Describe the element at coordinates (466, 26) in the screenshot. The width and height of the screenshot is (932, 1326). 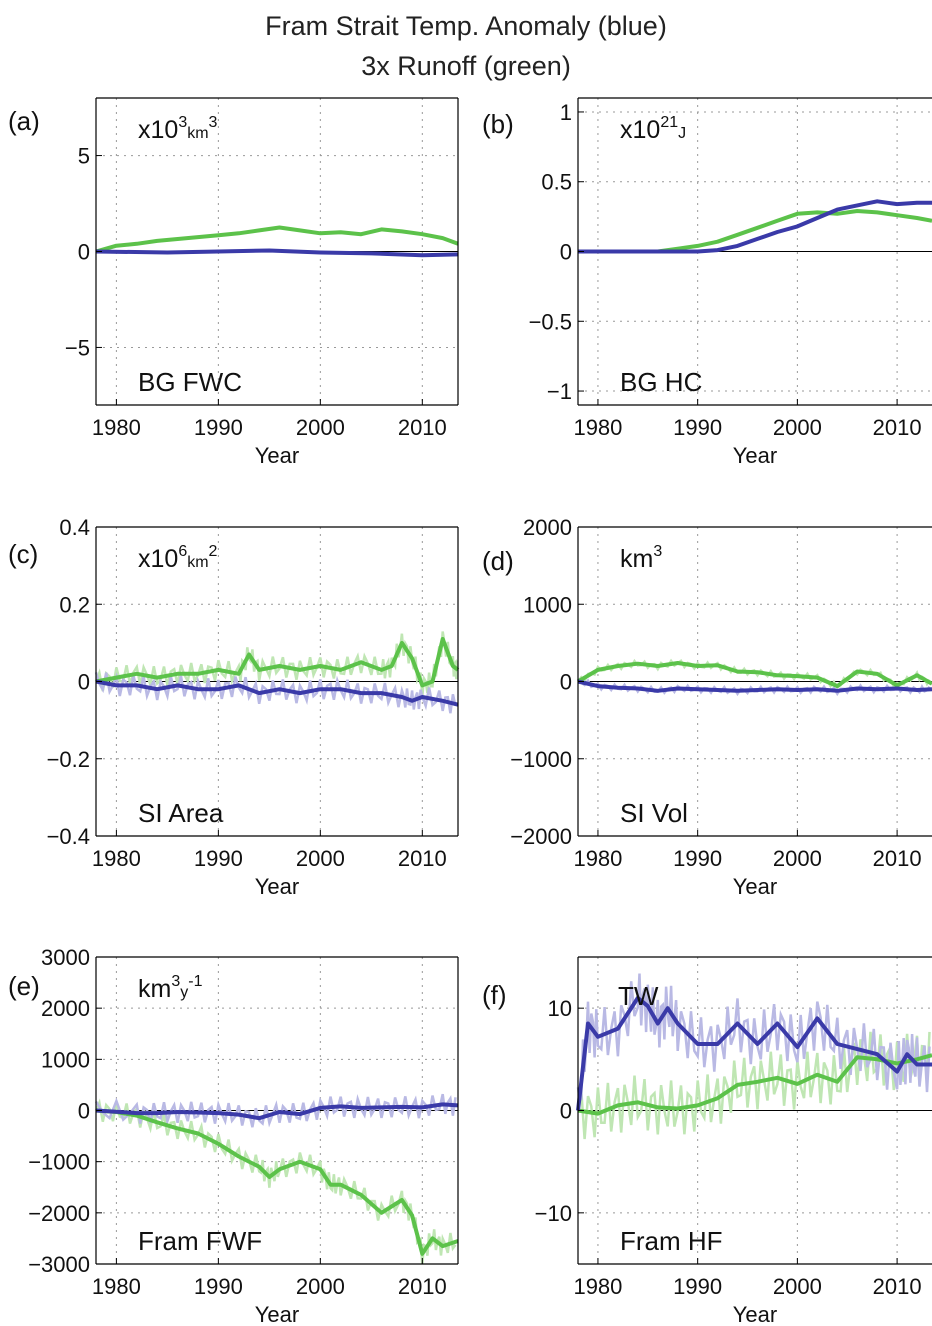
I see `figure-title-line1: Fram Strait Temp. Anomaly (blue)` at that location.